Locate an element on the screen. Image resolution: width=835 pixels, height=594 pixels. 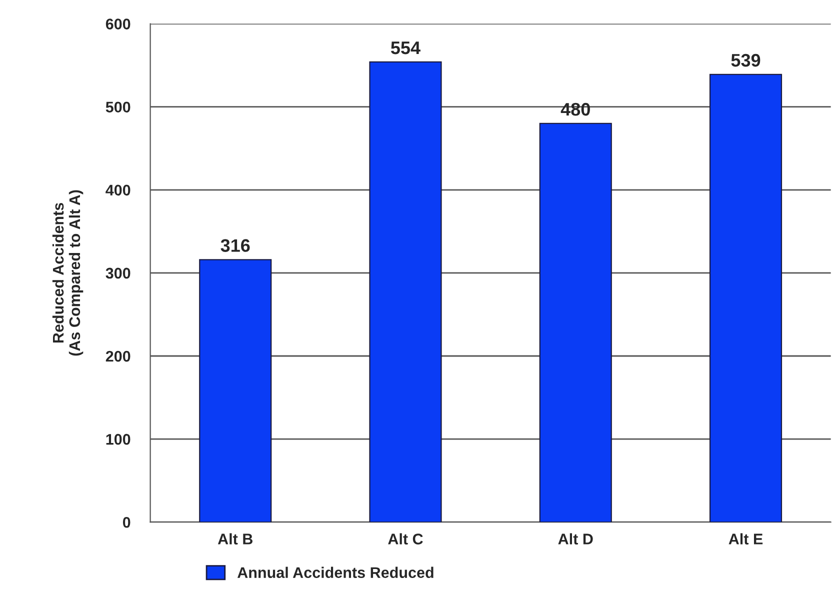
data-label: 316 is located at coordinates (235, 245).